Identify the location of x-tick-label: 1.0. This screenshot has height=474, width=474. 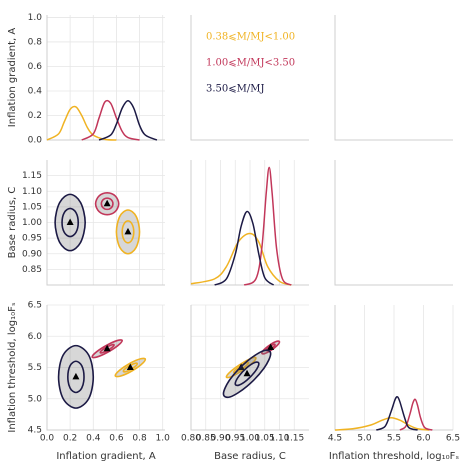
(163, 439).